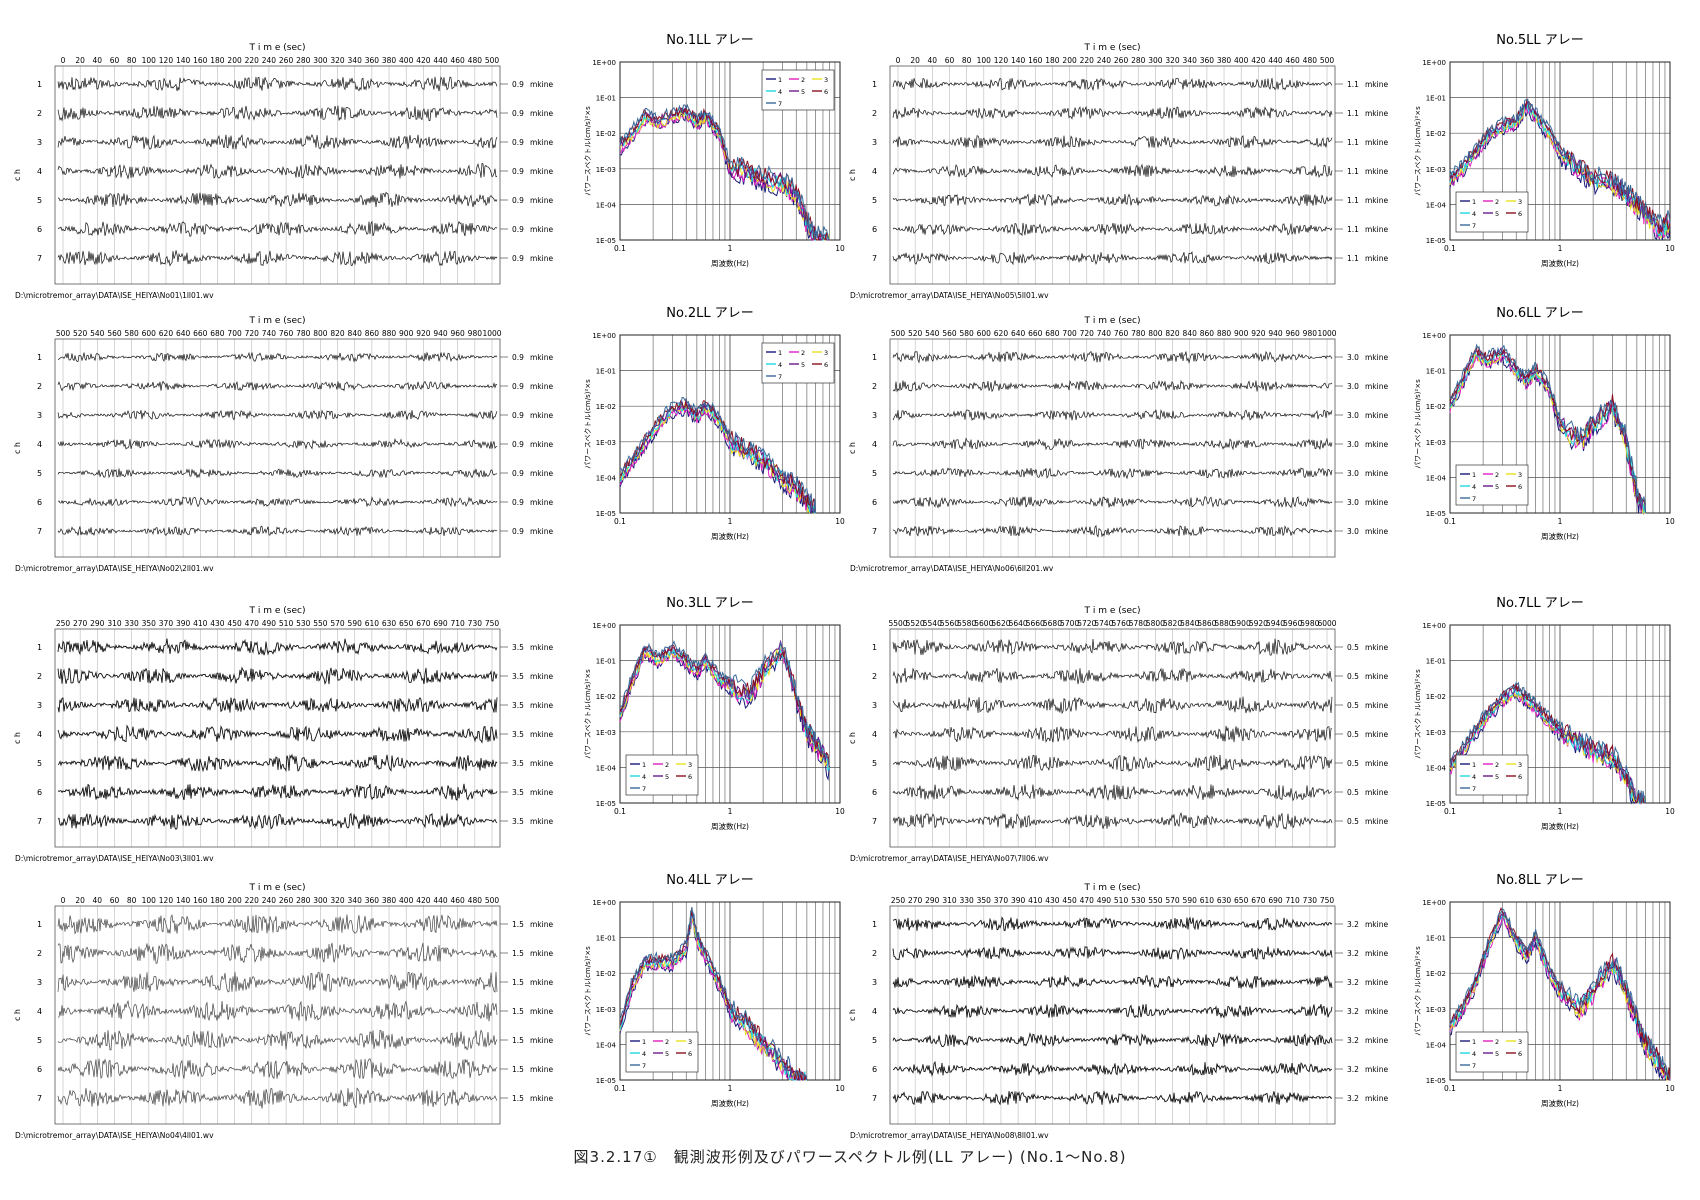 Image resolution: width=1700 pixels, height=1200 pixels. I want to click on freq-tick-label: 10, so click(1670, 1088).